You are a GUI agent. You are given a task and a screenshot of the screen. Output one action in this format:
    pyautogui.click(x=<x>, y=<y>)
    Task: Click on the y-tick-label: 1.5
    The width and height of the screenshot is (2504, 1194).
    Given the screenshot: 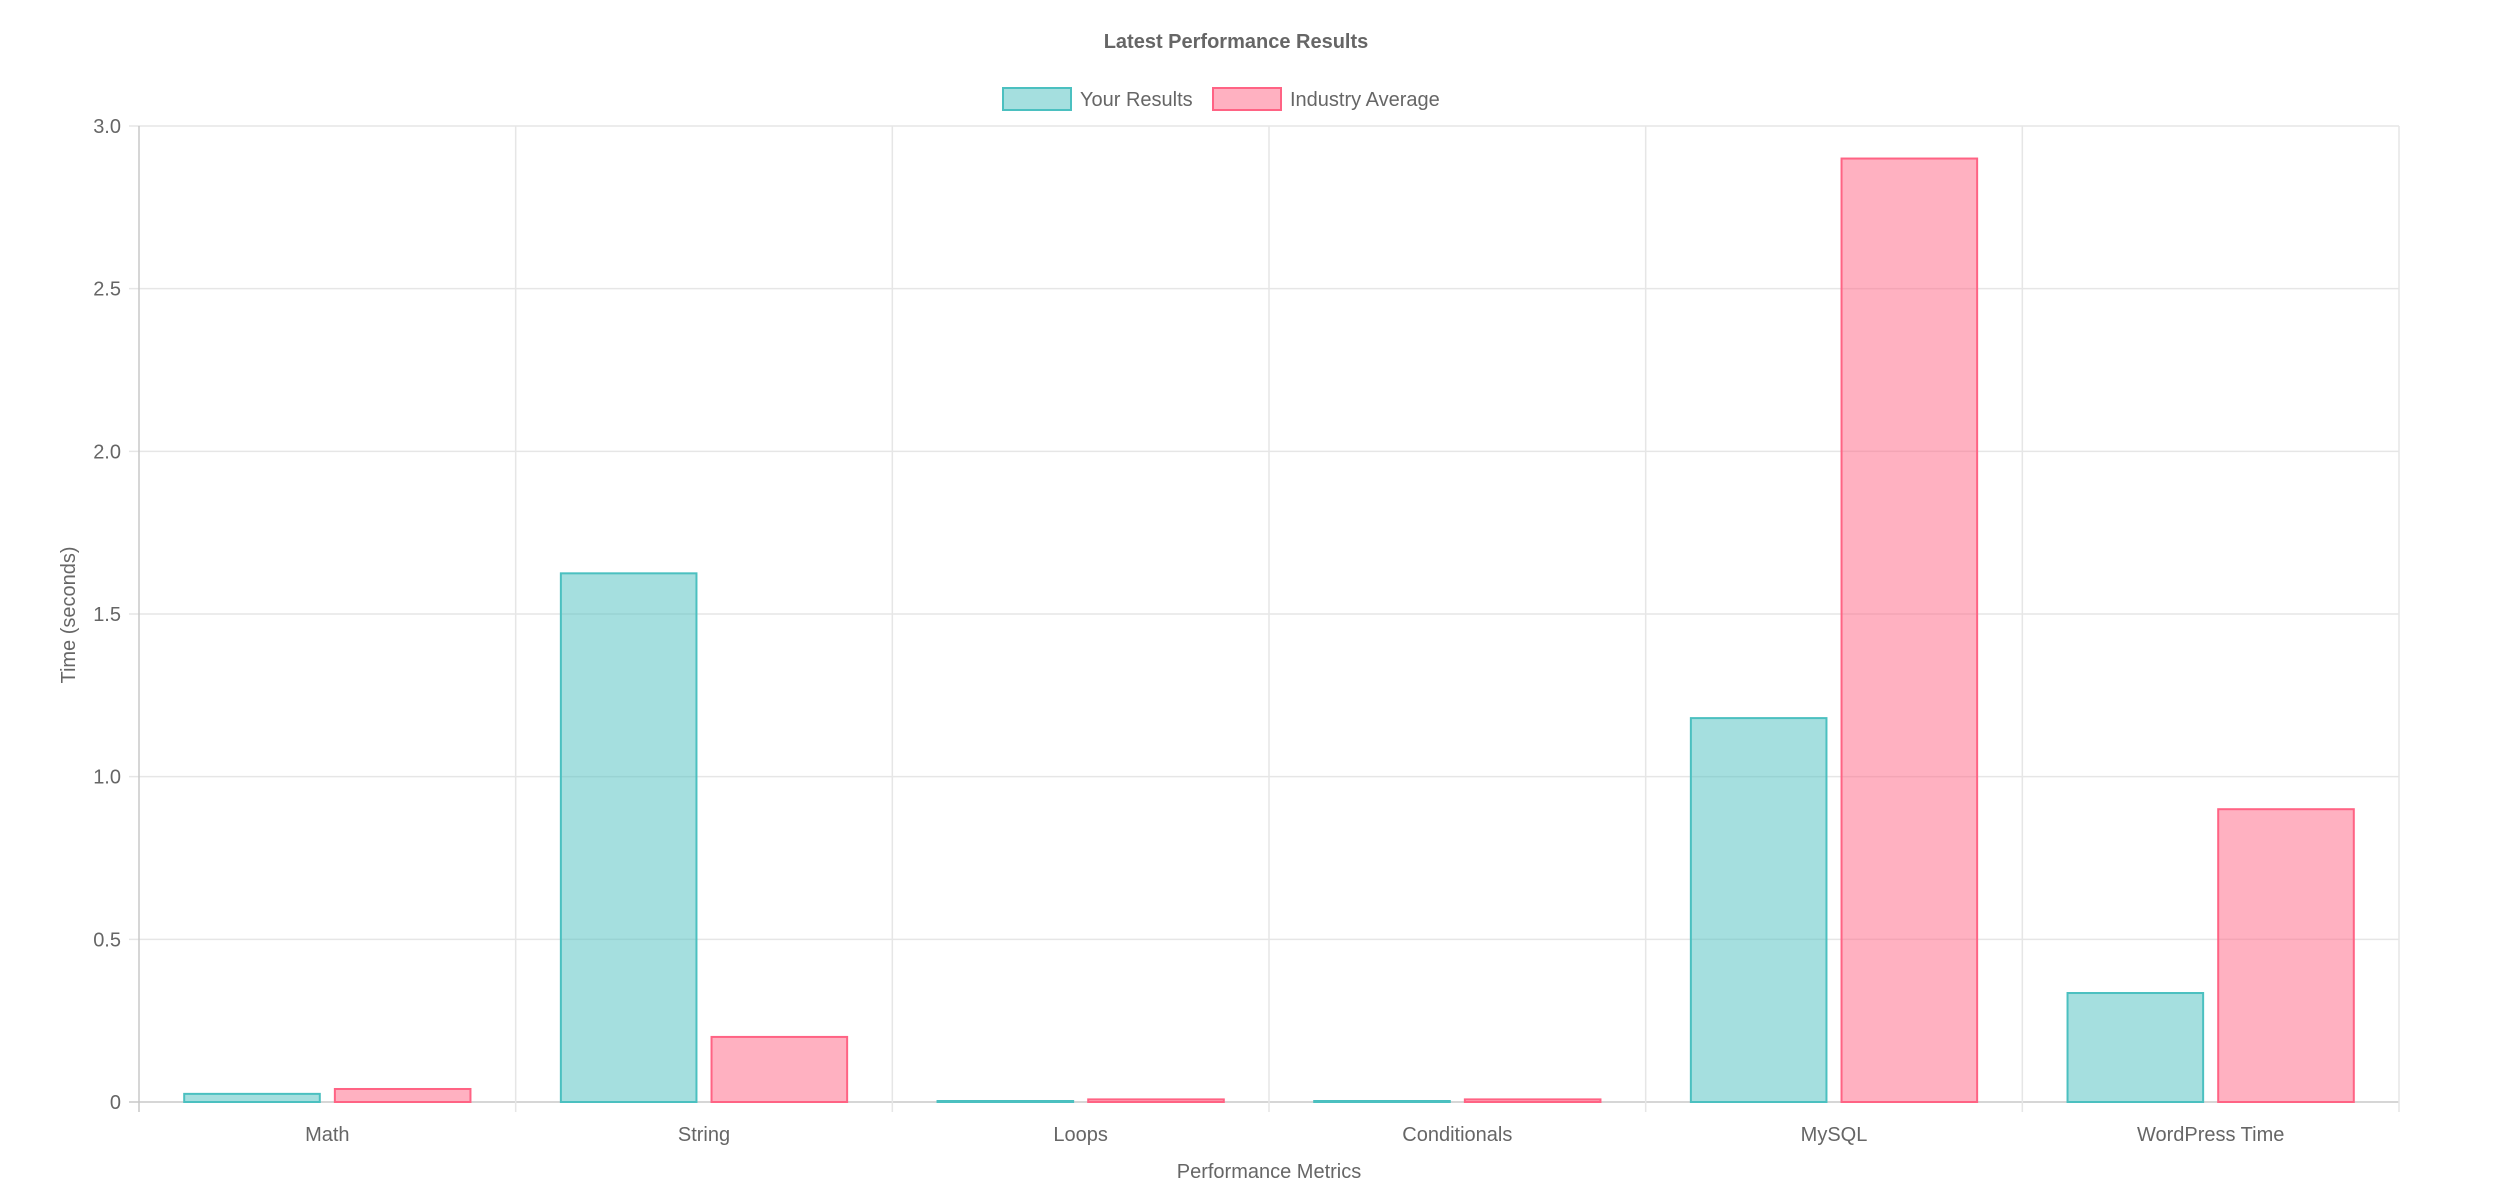 What is the action you would take?
    pyautogui.click(x=107, y=615)
    